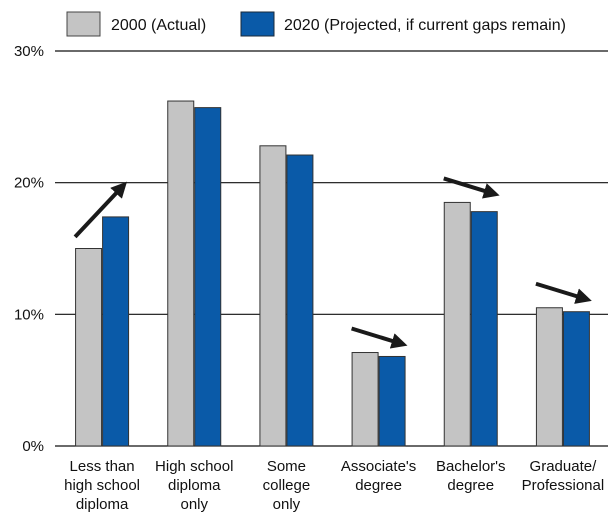  I want to click on legend-swatch-2000, so click(83, 24).